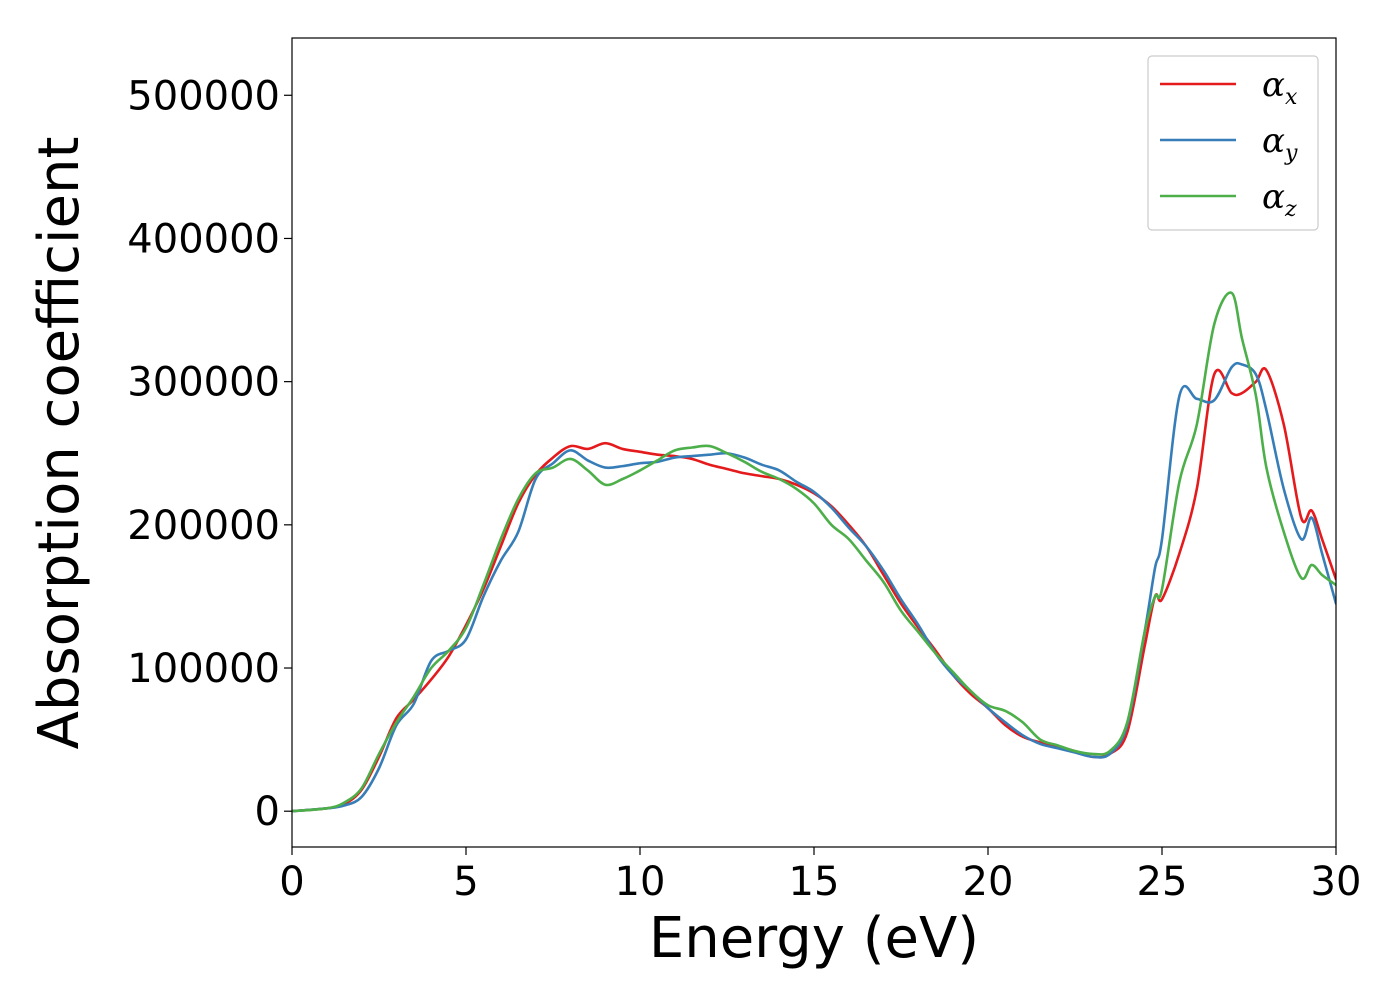 The image size is (1400, 1000). What do you see at coordinates (59, 443) in the screenshot?
I see `y-axis-label: Absorption coefficient` at bounding box center [59, 443].